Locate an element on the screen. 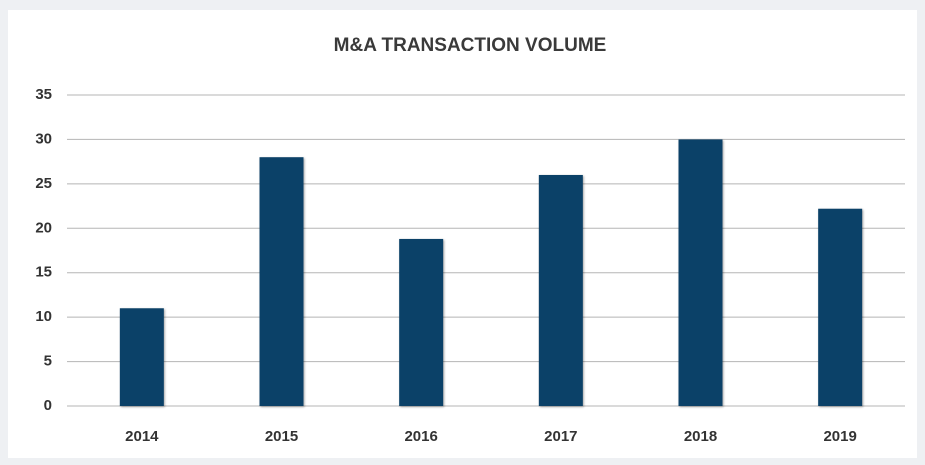 The image size is (925, 465). x-tick-label: 2016 is located at coordinates (420, 436).